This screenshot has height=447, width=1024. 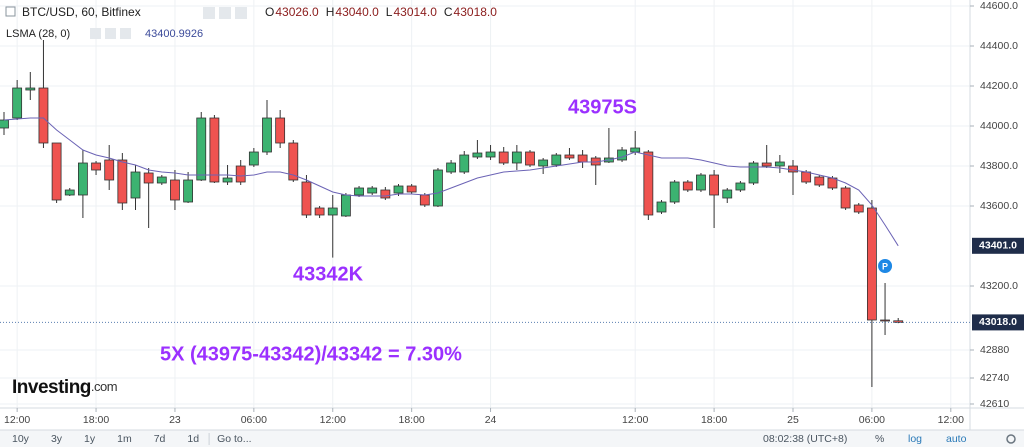 What do you see at coordinates (357, 12) in the screenshot?
I see `ohlc-value: 43040.0` at bounding box center [357, 12].